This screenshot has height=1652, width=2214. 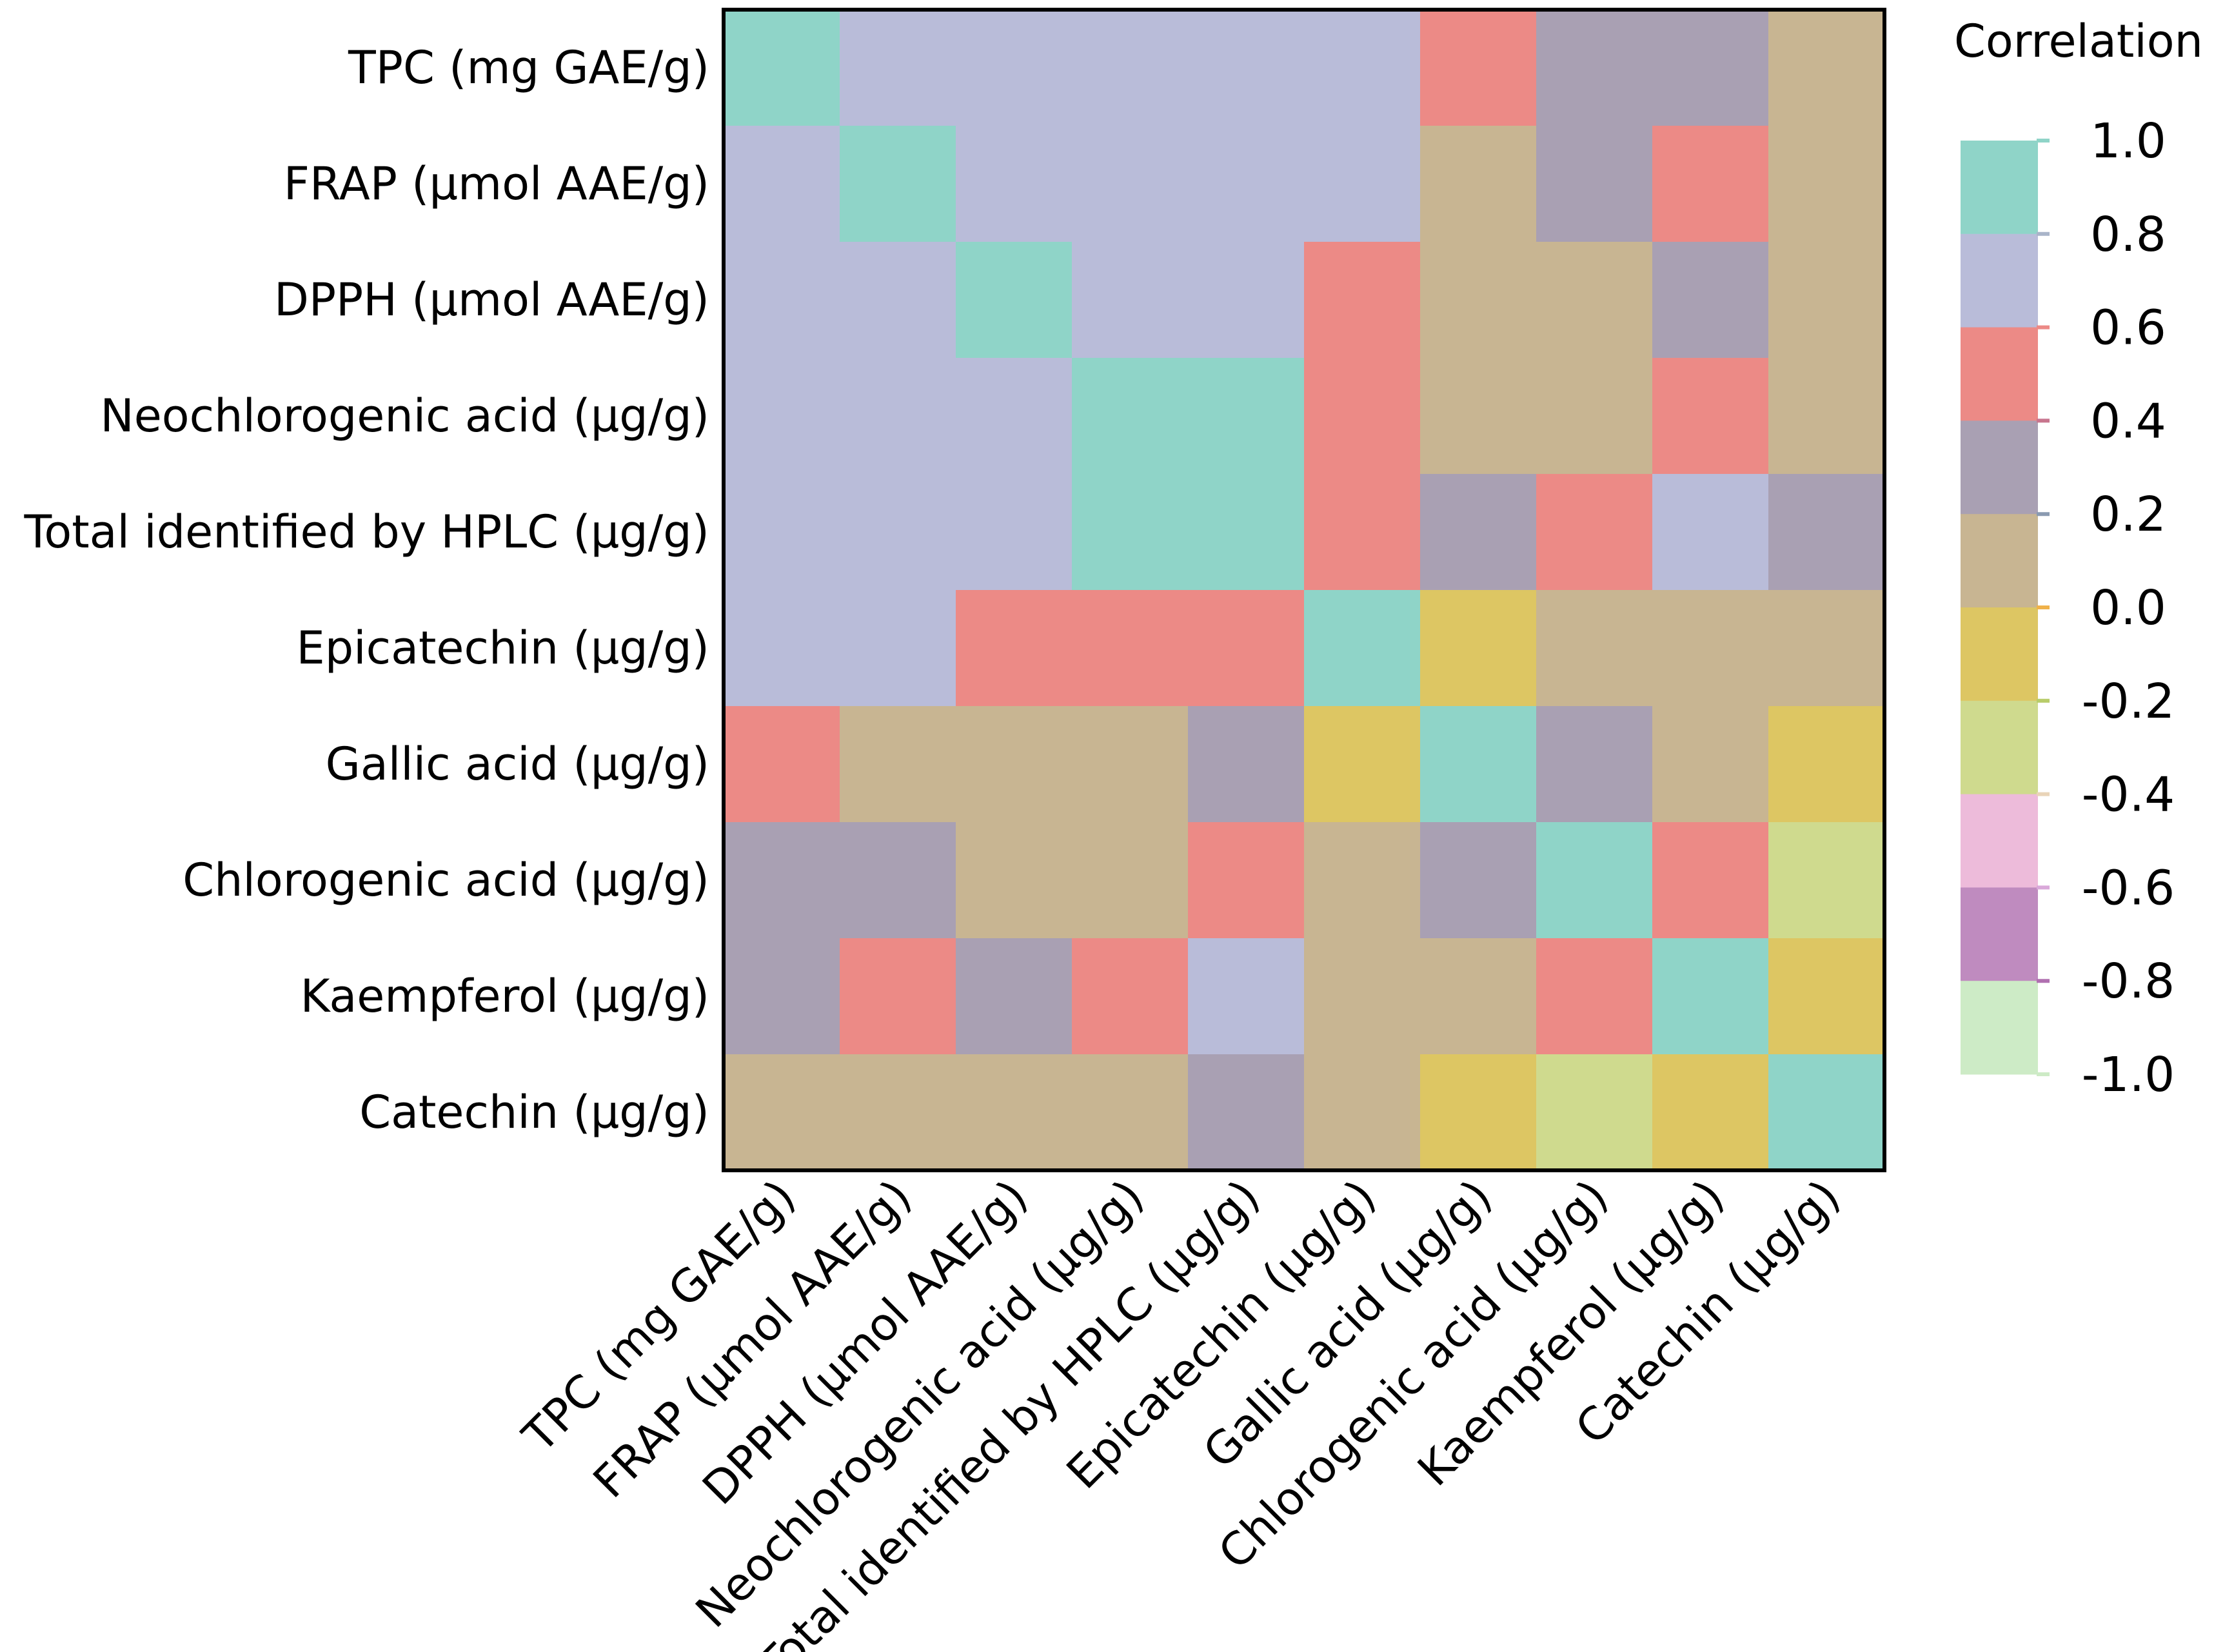 What do you see at coordinates (517, 765) in the screenshot?
I see `row-label: Gallic acid (μg/g)` at bounding box center [517, 765].